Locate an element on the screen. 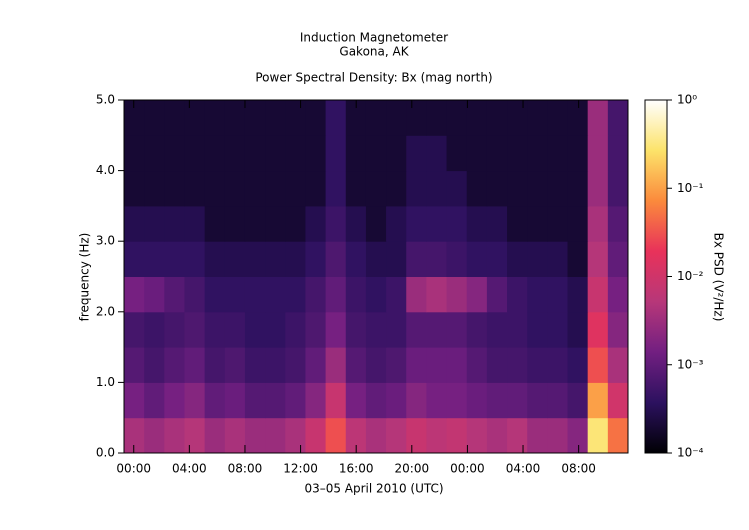  colorbar-tick-label: 10⁻² is located at coordinates (690, 276).